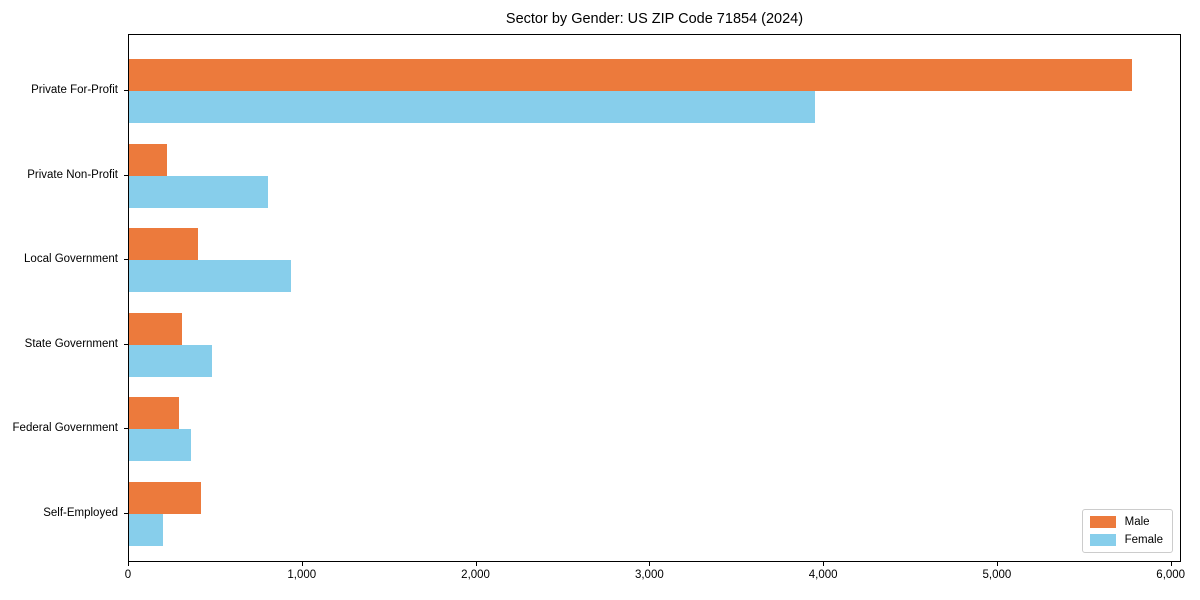 The image size is (1200, 600). What do you see at coordinates (74, 90) in the screenshot?
I see `y-tick-label-private-for-profit: Private For-Profit` at bounding box center [74, 90].